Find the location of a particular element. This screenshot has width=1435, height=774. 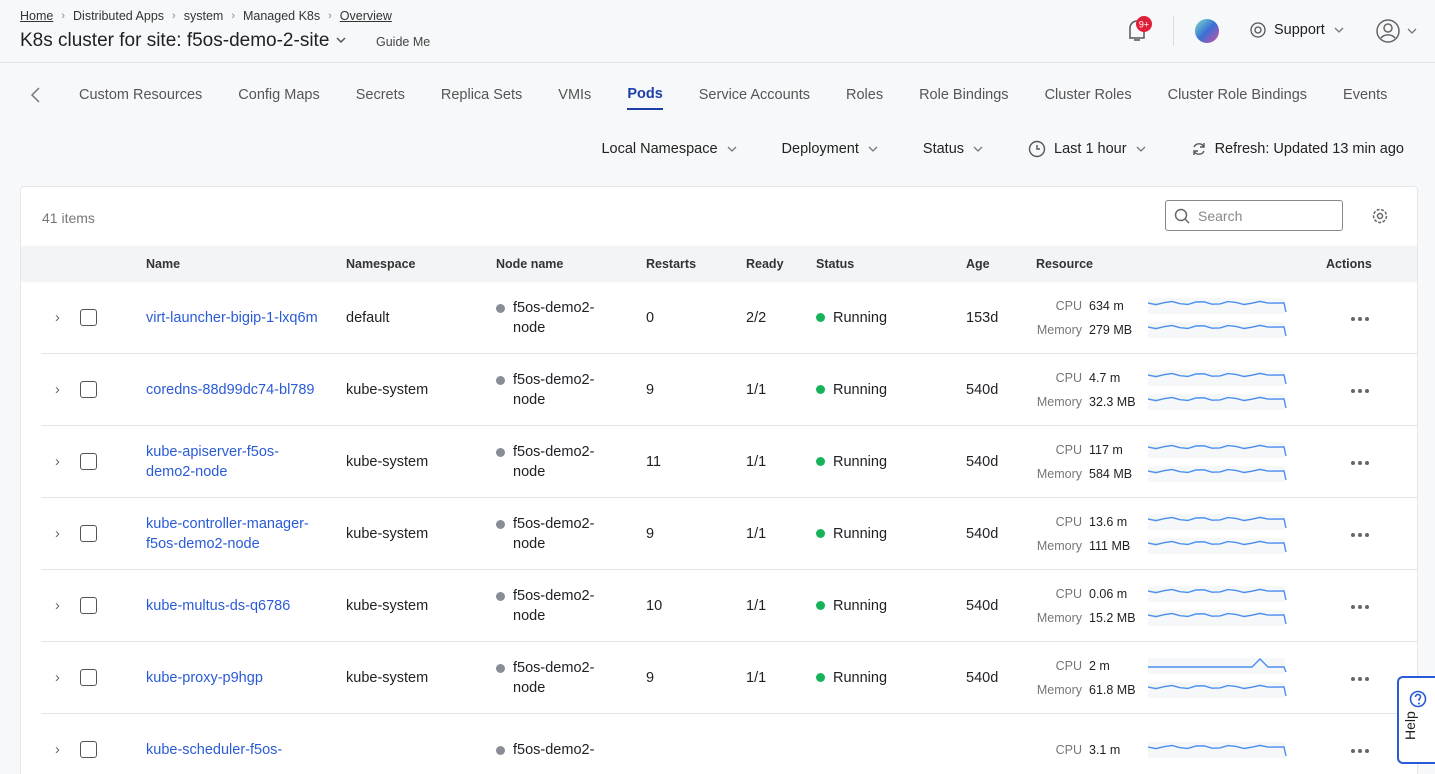

tab: Replica Sets is located at coordinates (481, 95).